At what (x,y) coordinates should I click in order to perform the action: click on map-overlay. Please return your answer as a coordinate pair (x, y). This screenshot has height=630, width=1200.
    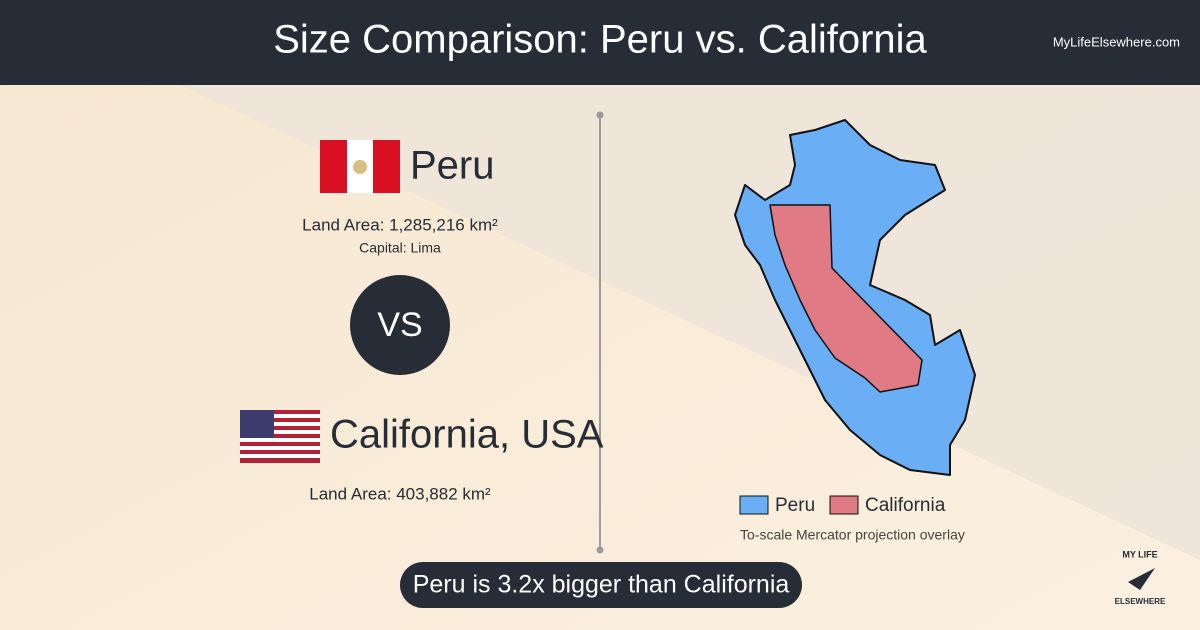
    Looking at the image, I should click on (855, 297).